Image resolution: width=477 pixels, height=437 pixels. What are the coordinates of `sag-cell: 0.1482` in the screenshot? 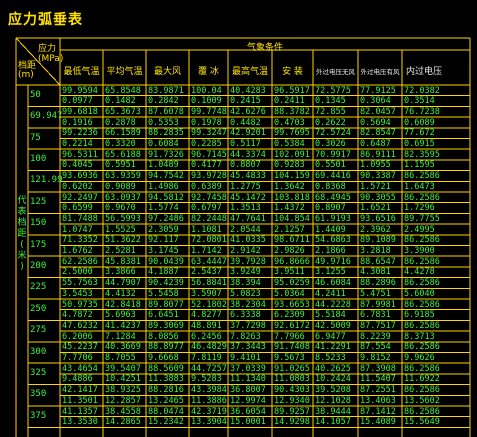 It's located at (120, 101).